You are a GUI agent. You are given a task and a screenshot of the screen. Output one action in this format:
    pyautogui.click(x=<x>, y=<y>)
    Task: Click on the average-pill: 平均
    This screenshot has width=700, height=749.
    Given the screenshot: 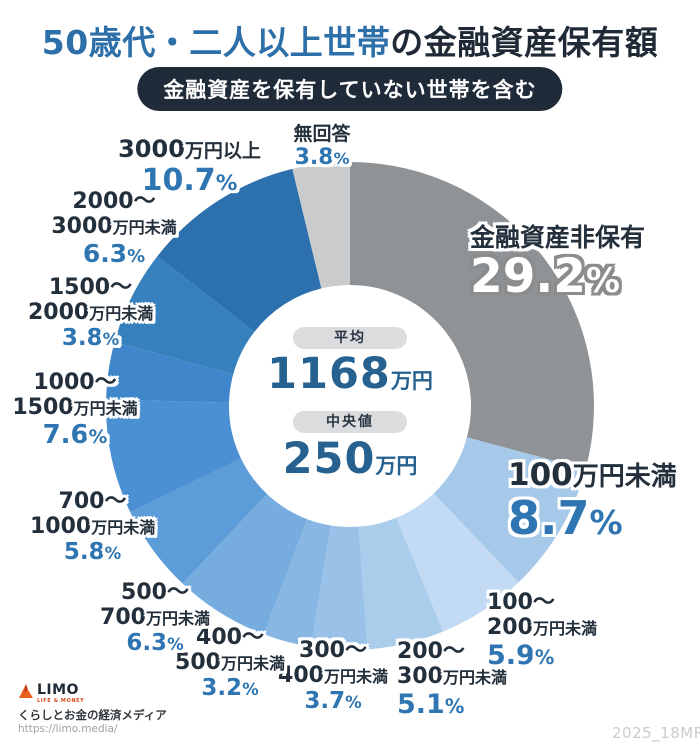 What is the action you would take?
    pyautogui.click(x=350, y=338)
    